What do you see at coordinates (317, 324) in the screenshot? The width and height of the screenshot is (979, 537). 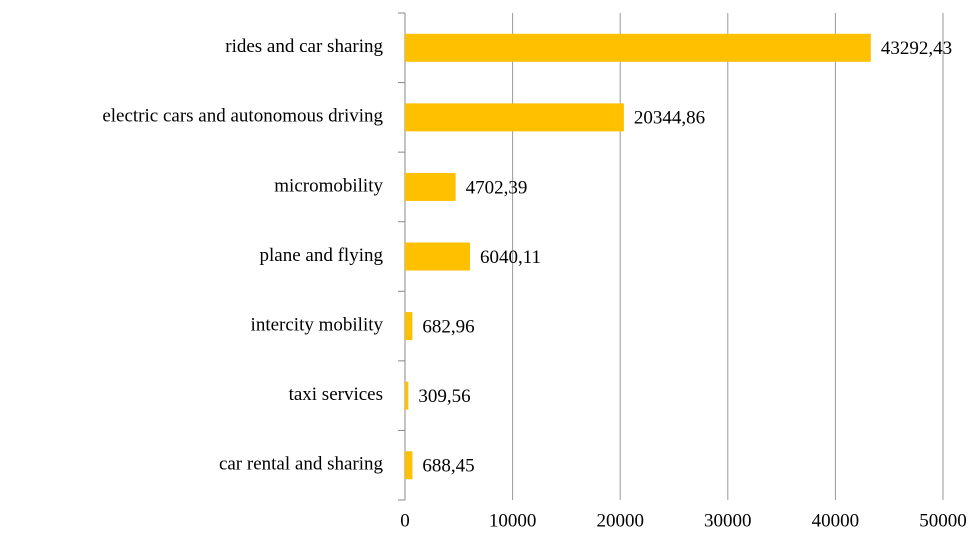 I see `y-tick-label: intercity mobility` at bounding box center [317, 324].